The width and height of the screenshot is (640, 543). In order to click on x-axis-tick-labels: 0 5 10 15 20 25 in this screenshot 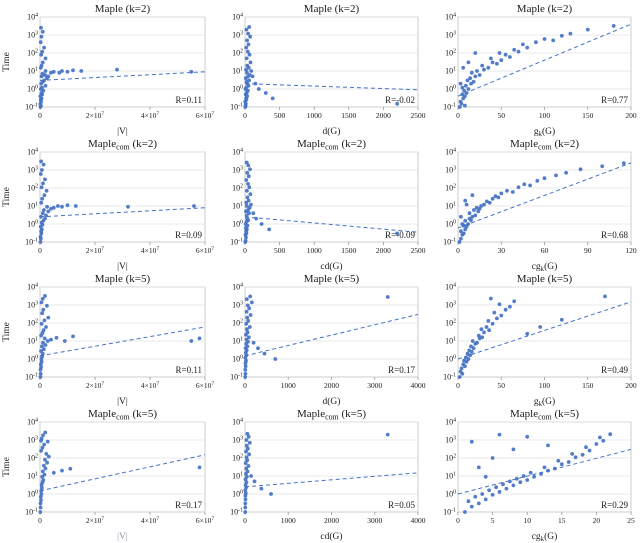, I will do `click(545, 518)`.